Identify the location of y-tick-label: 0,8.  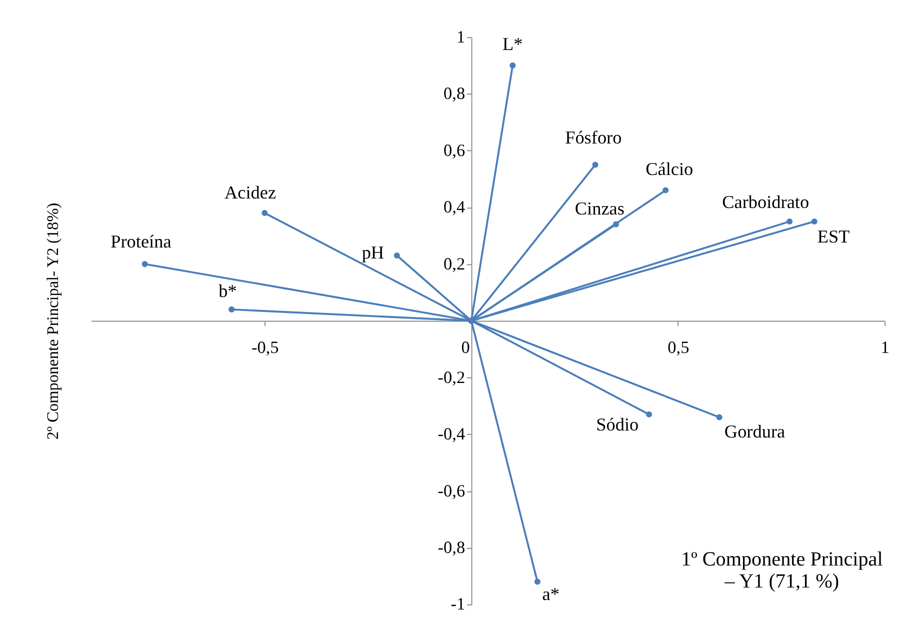
(455, 94).